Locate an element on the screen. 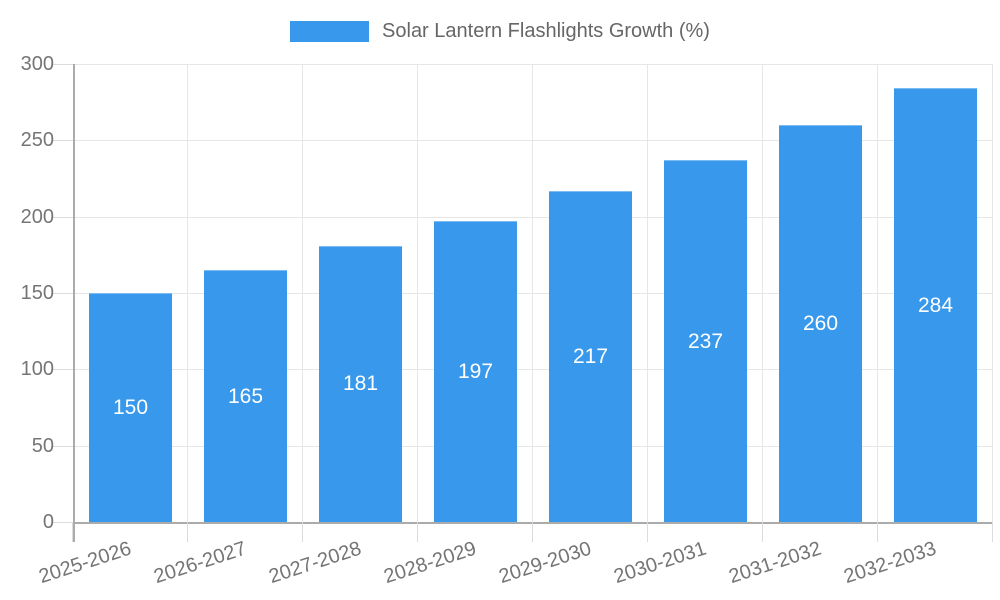  bar-2028-2029: 197 is located at coordinates (475, 371).